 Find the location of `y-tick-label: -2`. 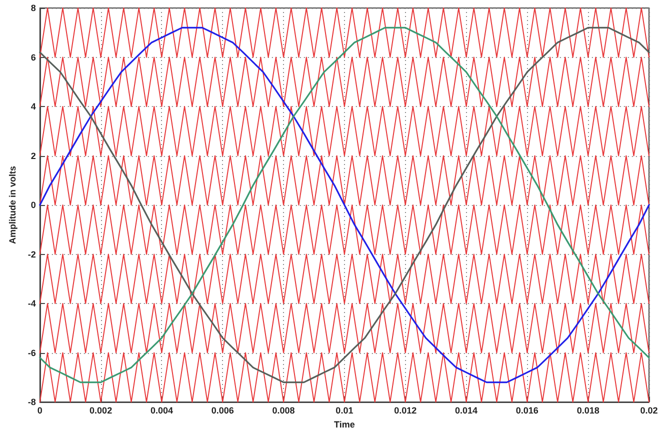

y-tick-label: -2 is located at coordinates (32, 254).